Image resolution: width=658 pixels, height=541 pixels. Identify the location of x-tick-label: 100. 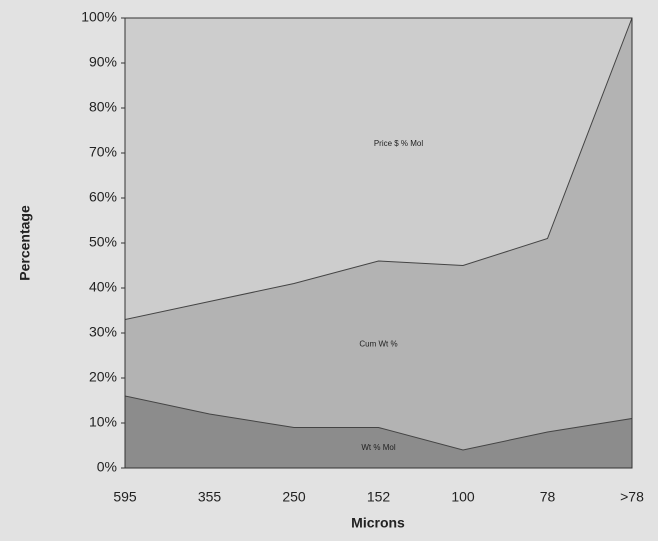
(463, 497).